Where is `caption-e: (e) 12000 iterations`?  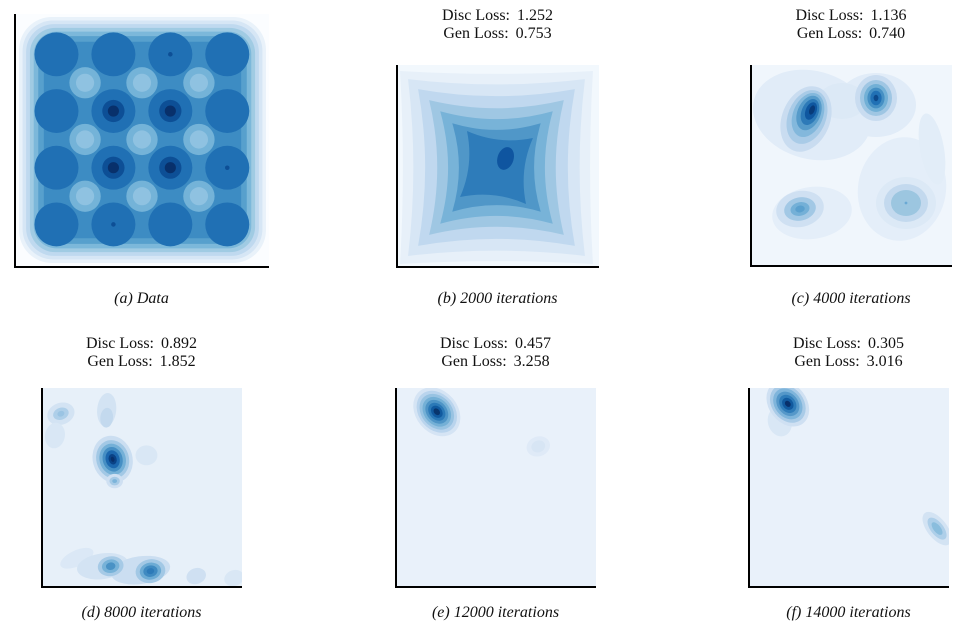
caption-e: (e) 12000 iterations is located at coordinates (495, 612).